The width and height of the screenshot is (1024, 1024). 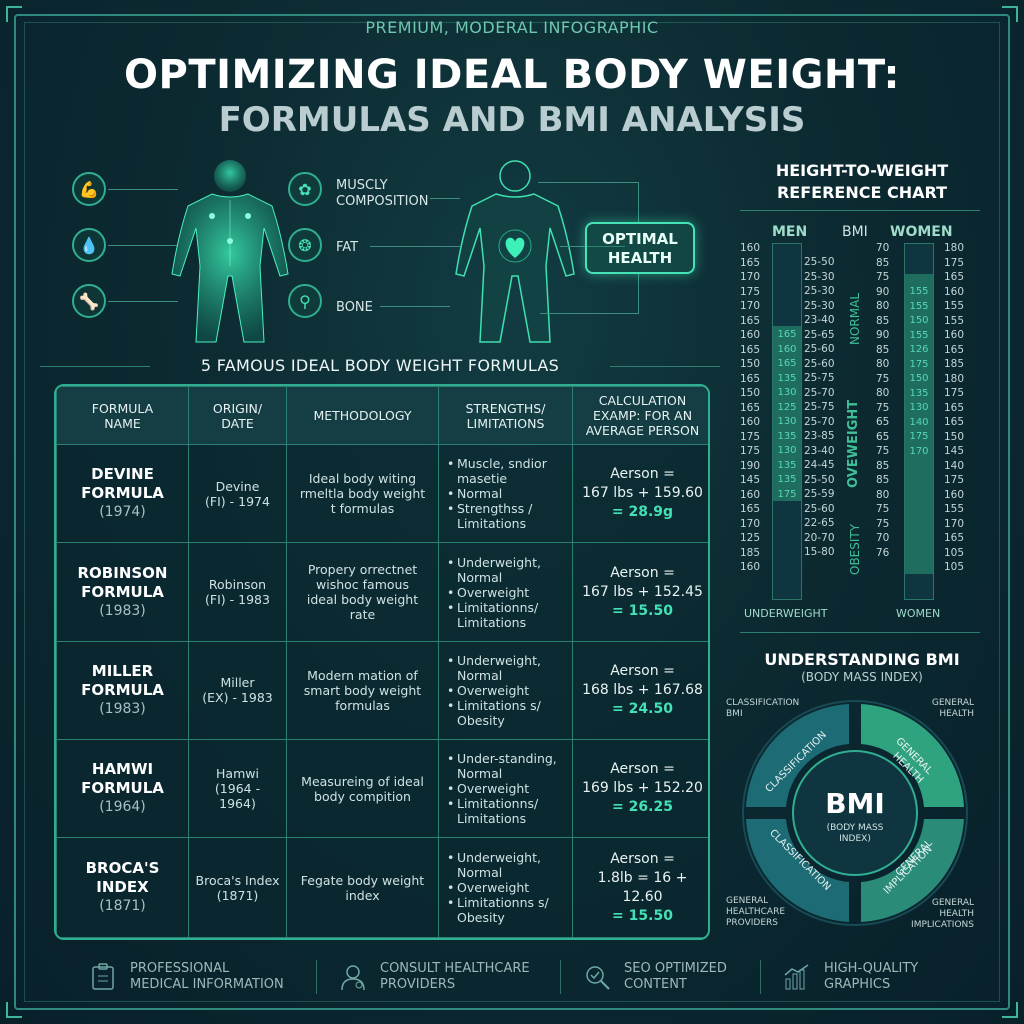 What do you see at coordinates (819, 421) in the screenshot?
I see `chart-value: 25-70` at bounding box center [819, 421].